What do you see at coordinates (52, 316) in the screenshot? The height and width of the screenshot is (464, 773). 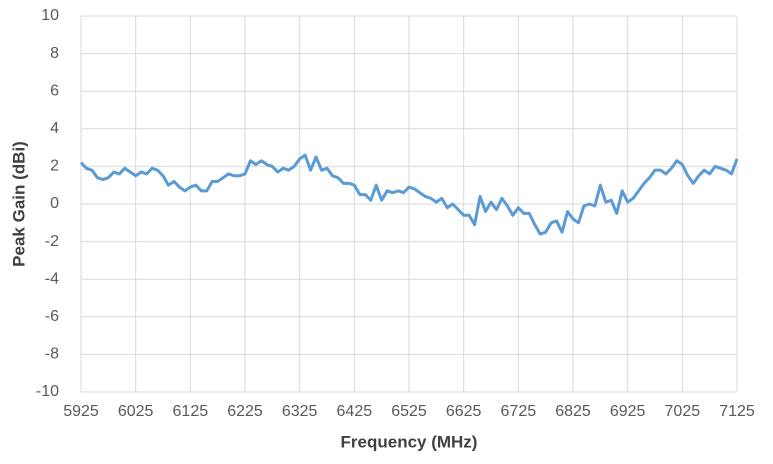 I see `y-tick-label: -6` at bounding box center [52, 316].